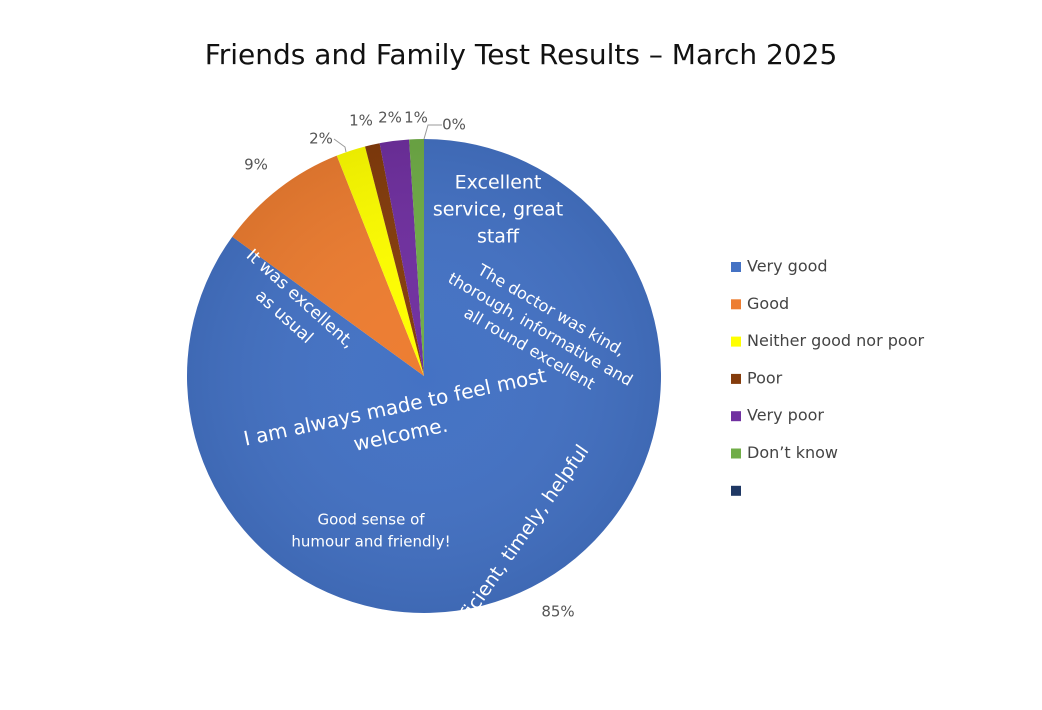 Image resolution: width=1042 pixels, height=710 pixels. I want to click on legend-label: Don’t know, so click(792, 452).